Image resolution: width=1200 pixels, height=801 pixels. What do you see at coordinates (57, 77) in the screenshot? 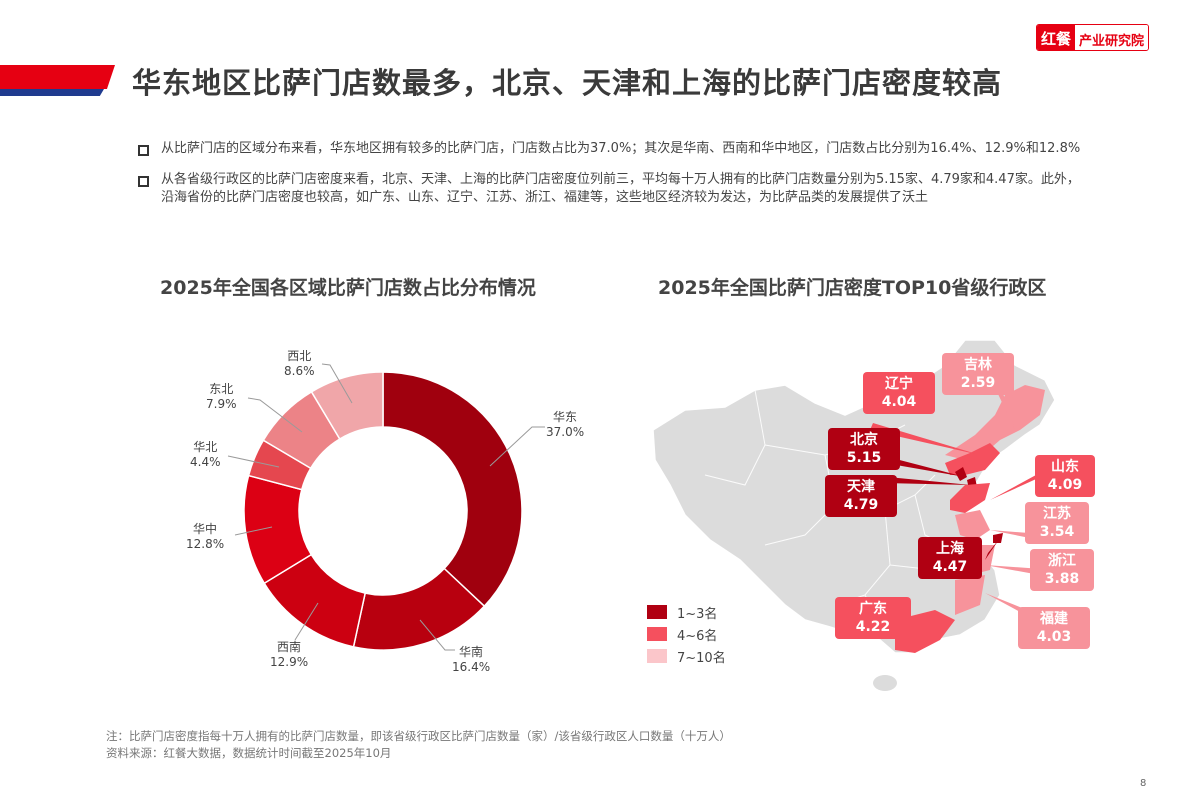
I see `title-banner-red-stripe` at bounding box center [57, 77].